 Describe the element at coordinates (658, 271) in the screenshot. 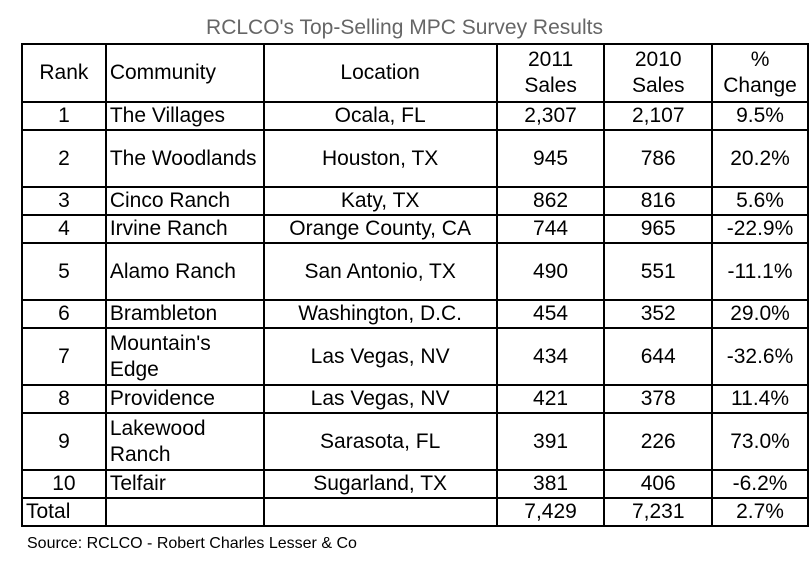

I see `cell-2010-sales: 551` at that location.